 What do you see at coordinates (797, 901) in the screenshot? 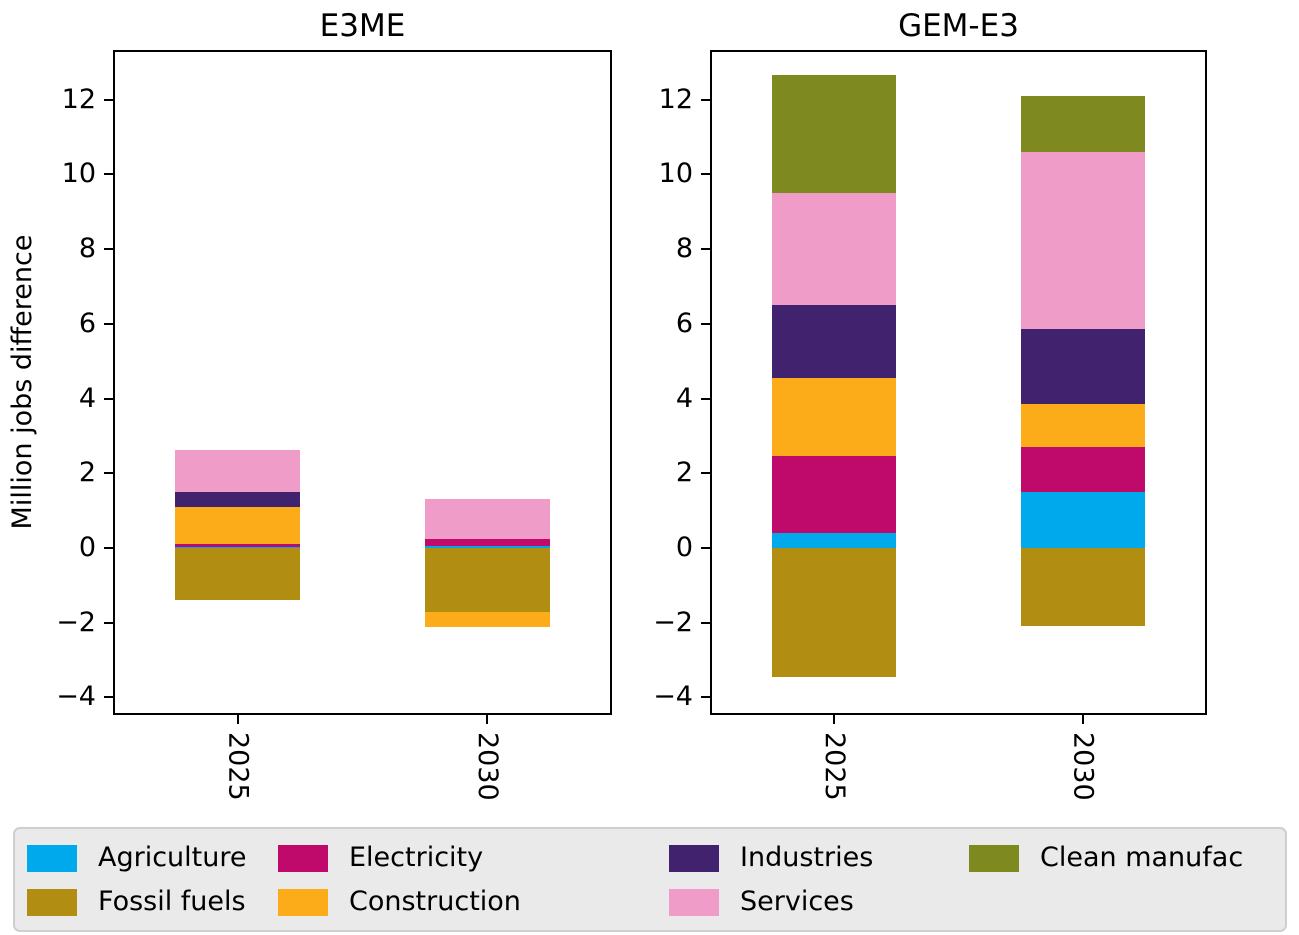
I see `legend-label: Services` at bounding box center [797, 901].